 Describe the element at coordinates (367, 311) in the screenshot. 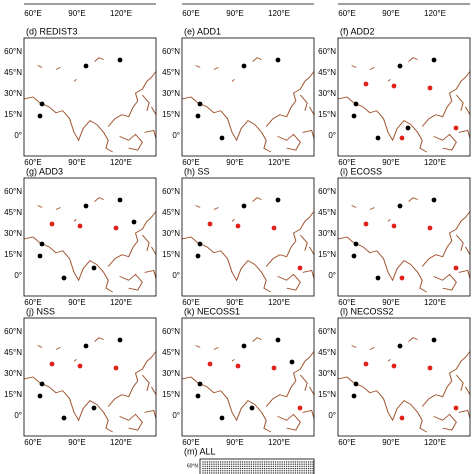

I see `panel-label: (l) NECOSS2` at that location.